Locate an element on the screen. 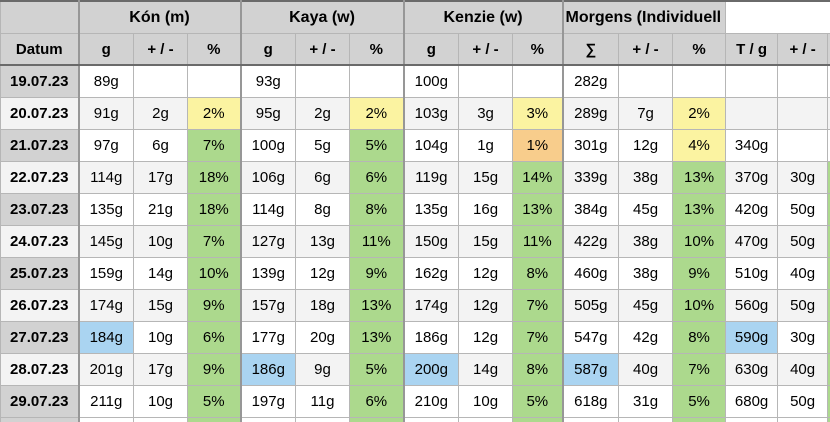 This screenshot has width=830, height=422. value-cell: 150g is located at coordinates (431, 241).